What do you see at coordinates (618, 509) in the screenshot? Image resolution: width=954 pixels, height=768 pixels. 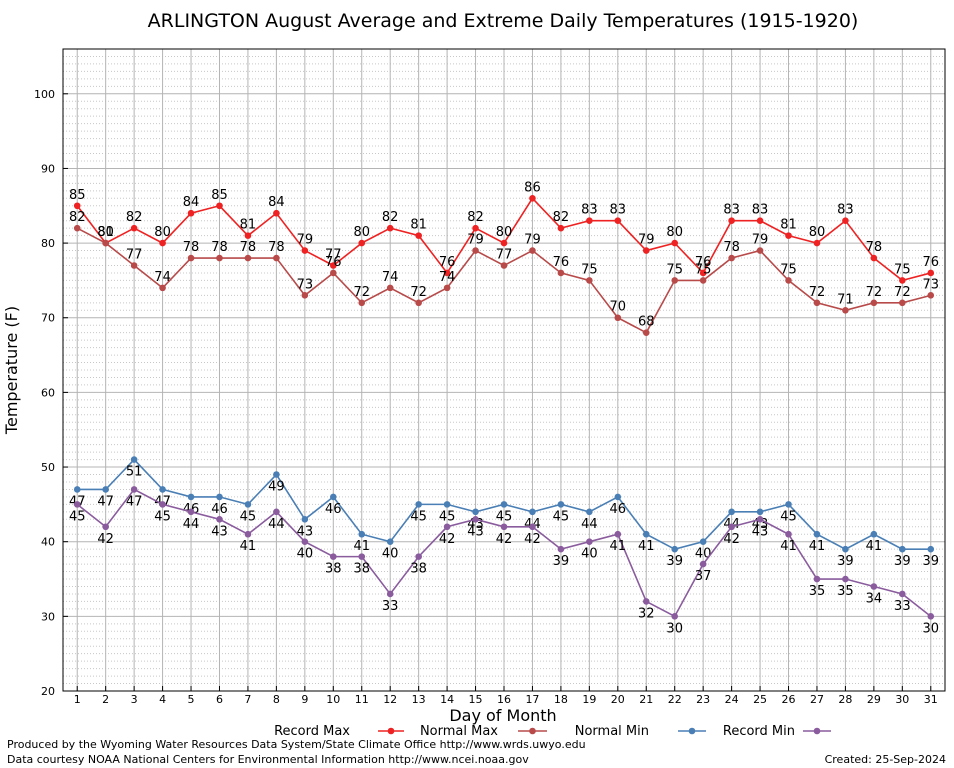 I see `normal-min-data-label: 46` at bounding box center [618, 509].